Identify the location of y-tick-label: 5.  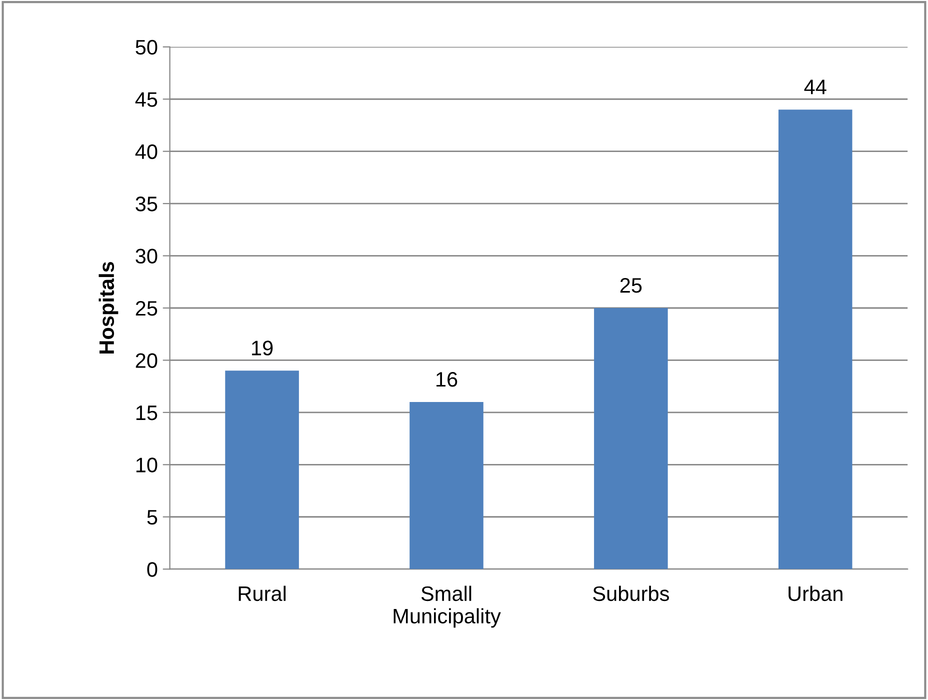
(152, 517).